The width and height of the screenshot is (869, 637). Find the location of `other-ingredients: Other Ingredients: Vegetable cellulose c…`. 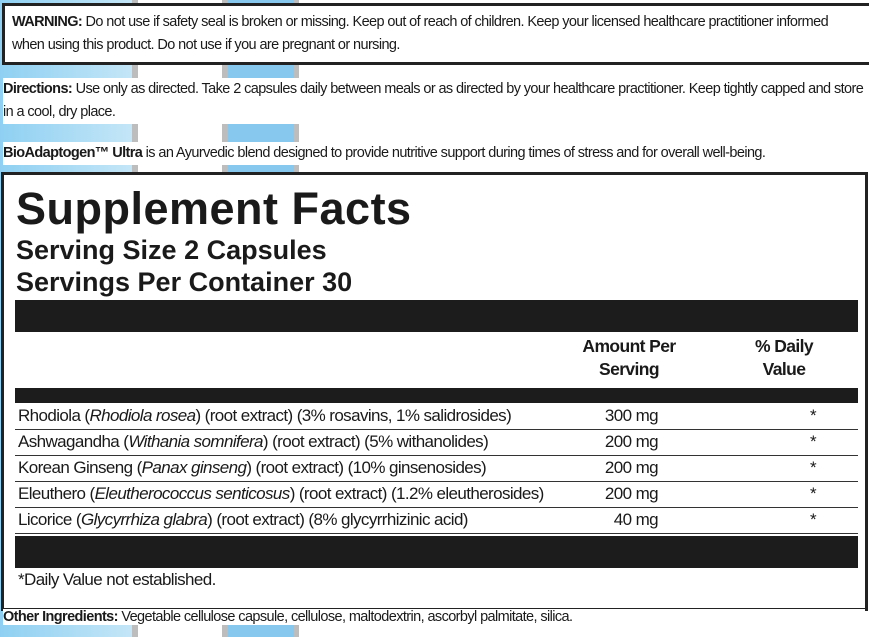

other-ingredients: Other Ingredients: Vegetable cellulose c… is located at coordinates (434, 617).